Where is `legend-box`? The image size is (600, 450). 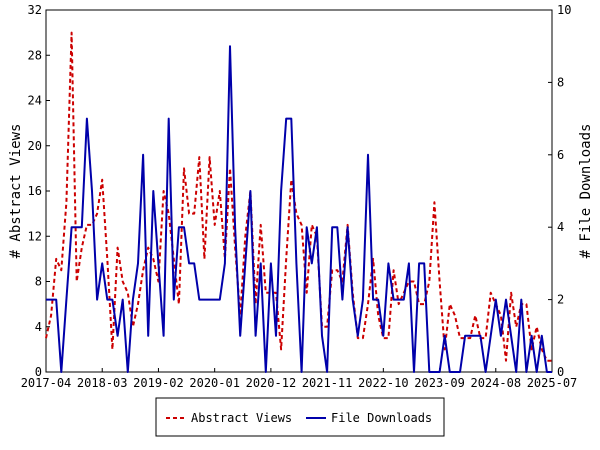 legend-box is located at coordinates (300, 417).